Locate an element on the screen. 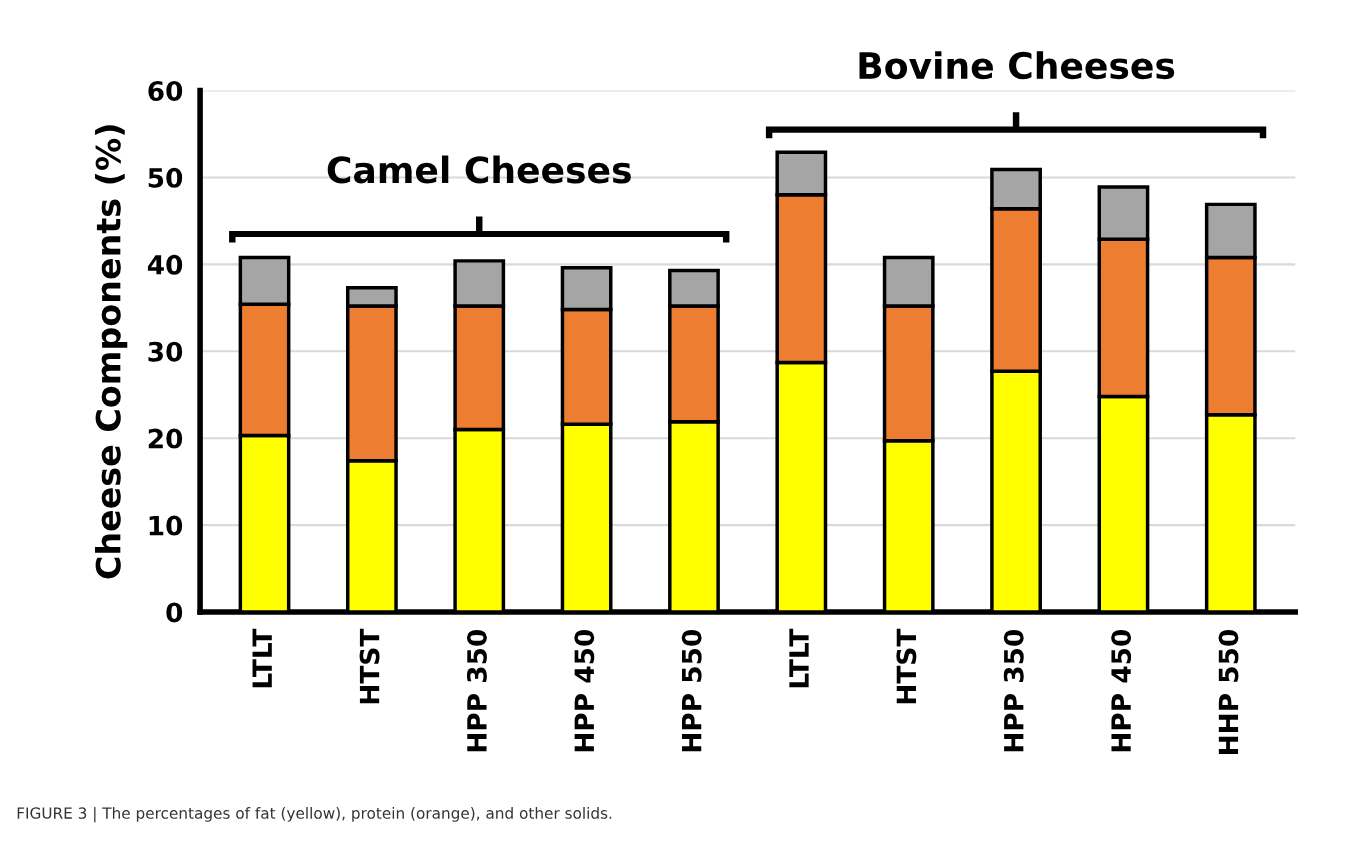 This screenshot has width=1352, height=862. y-tick-label: 0 is located at coordinates (174, 612).